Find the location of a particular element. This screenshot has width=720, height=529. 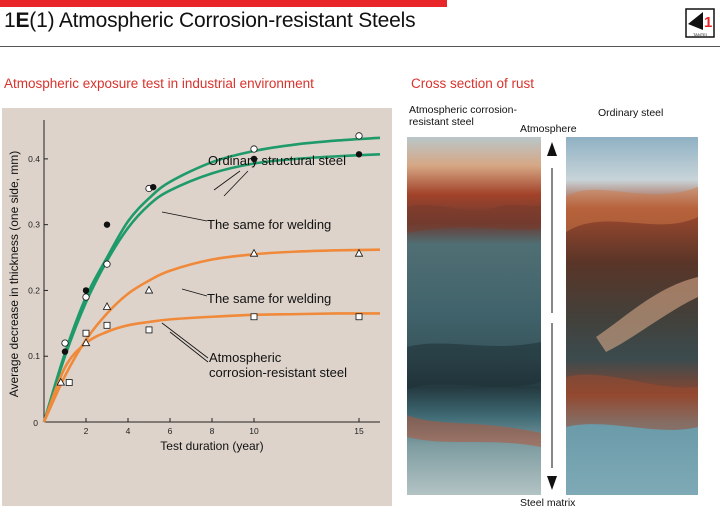

x-tick-label: 2 is located at coordinates (86, 431).